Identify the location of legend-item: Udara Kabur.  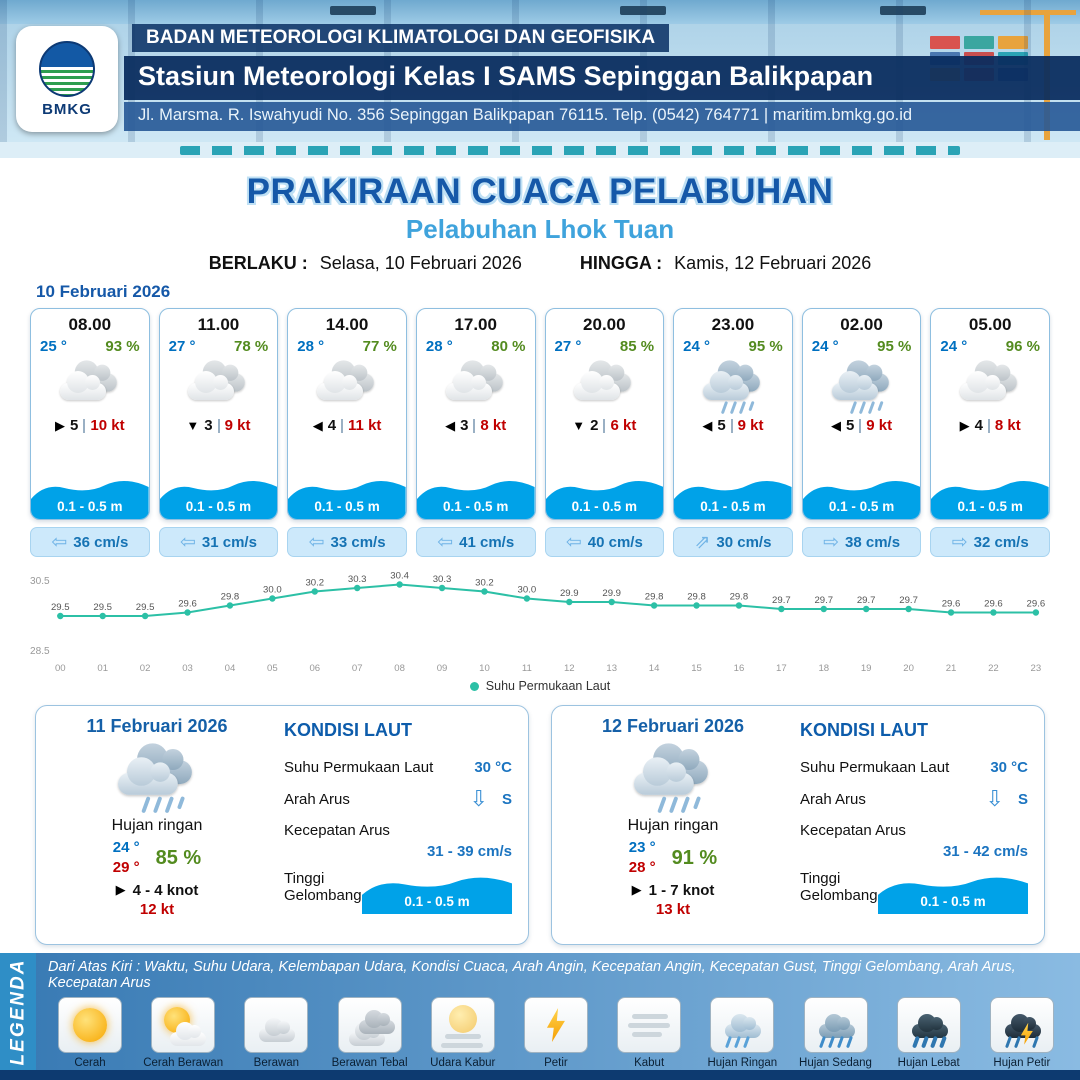
(463, 1033).